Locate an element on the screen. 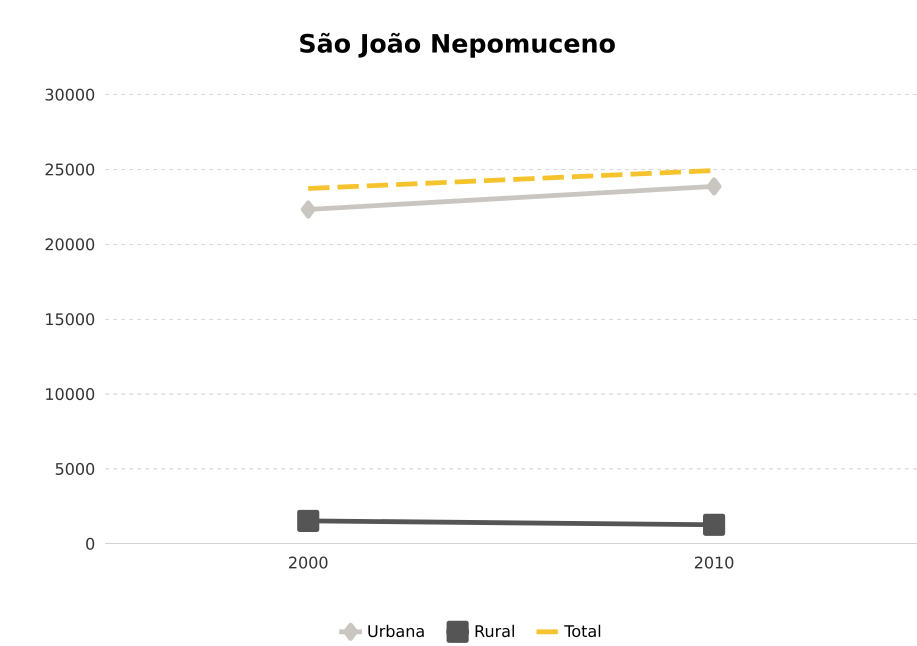 This screenshot has height=646, width=917. y-tick-label: 30000 is located at coordinates (70, 94).